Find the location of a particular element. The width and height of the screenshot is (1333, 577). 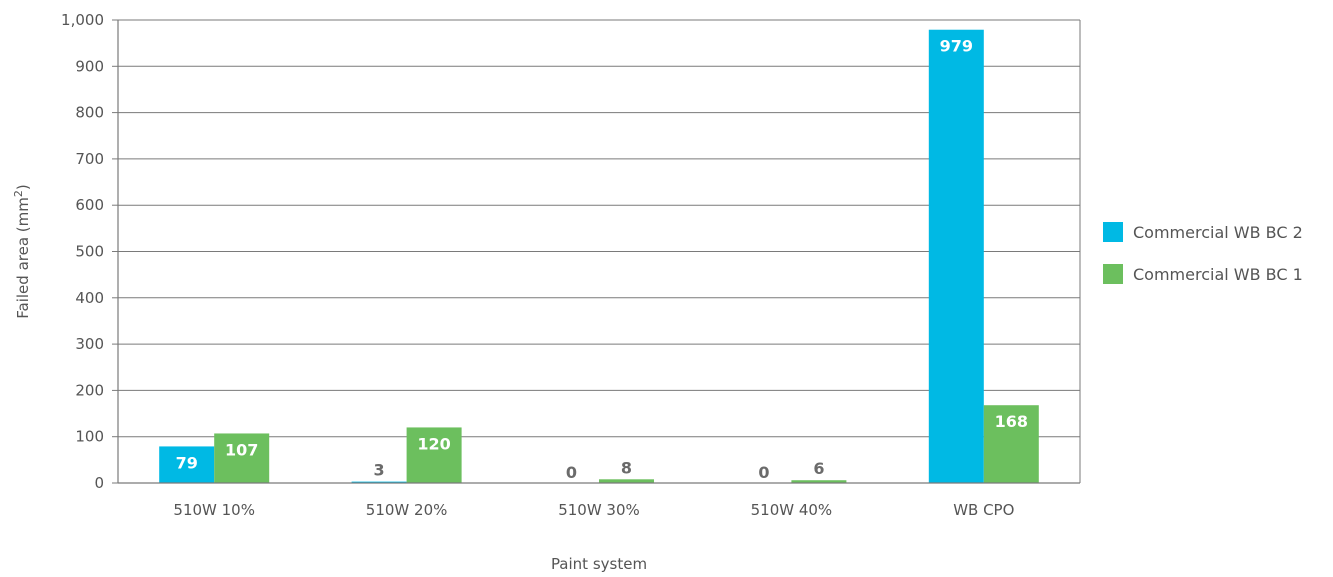

x-tick-label: 510W 10% is located at coordinates (214, 510).